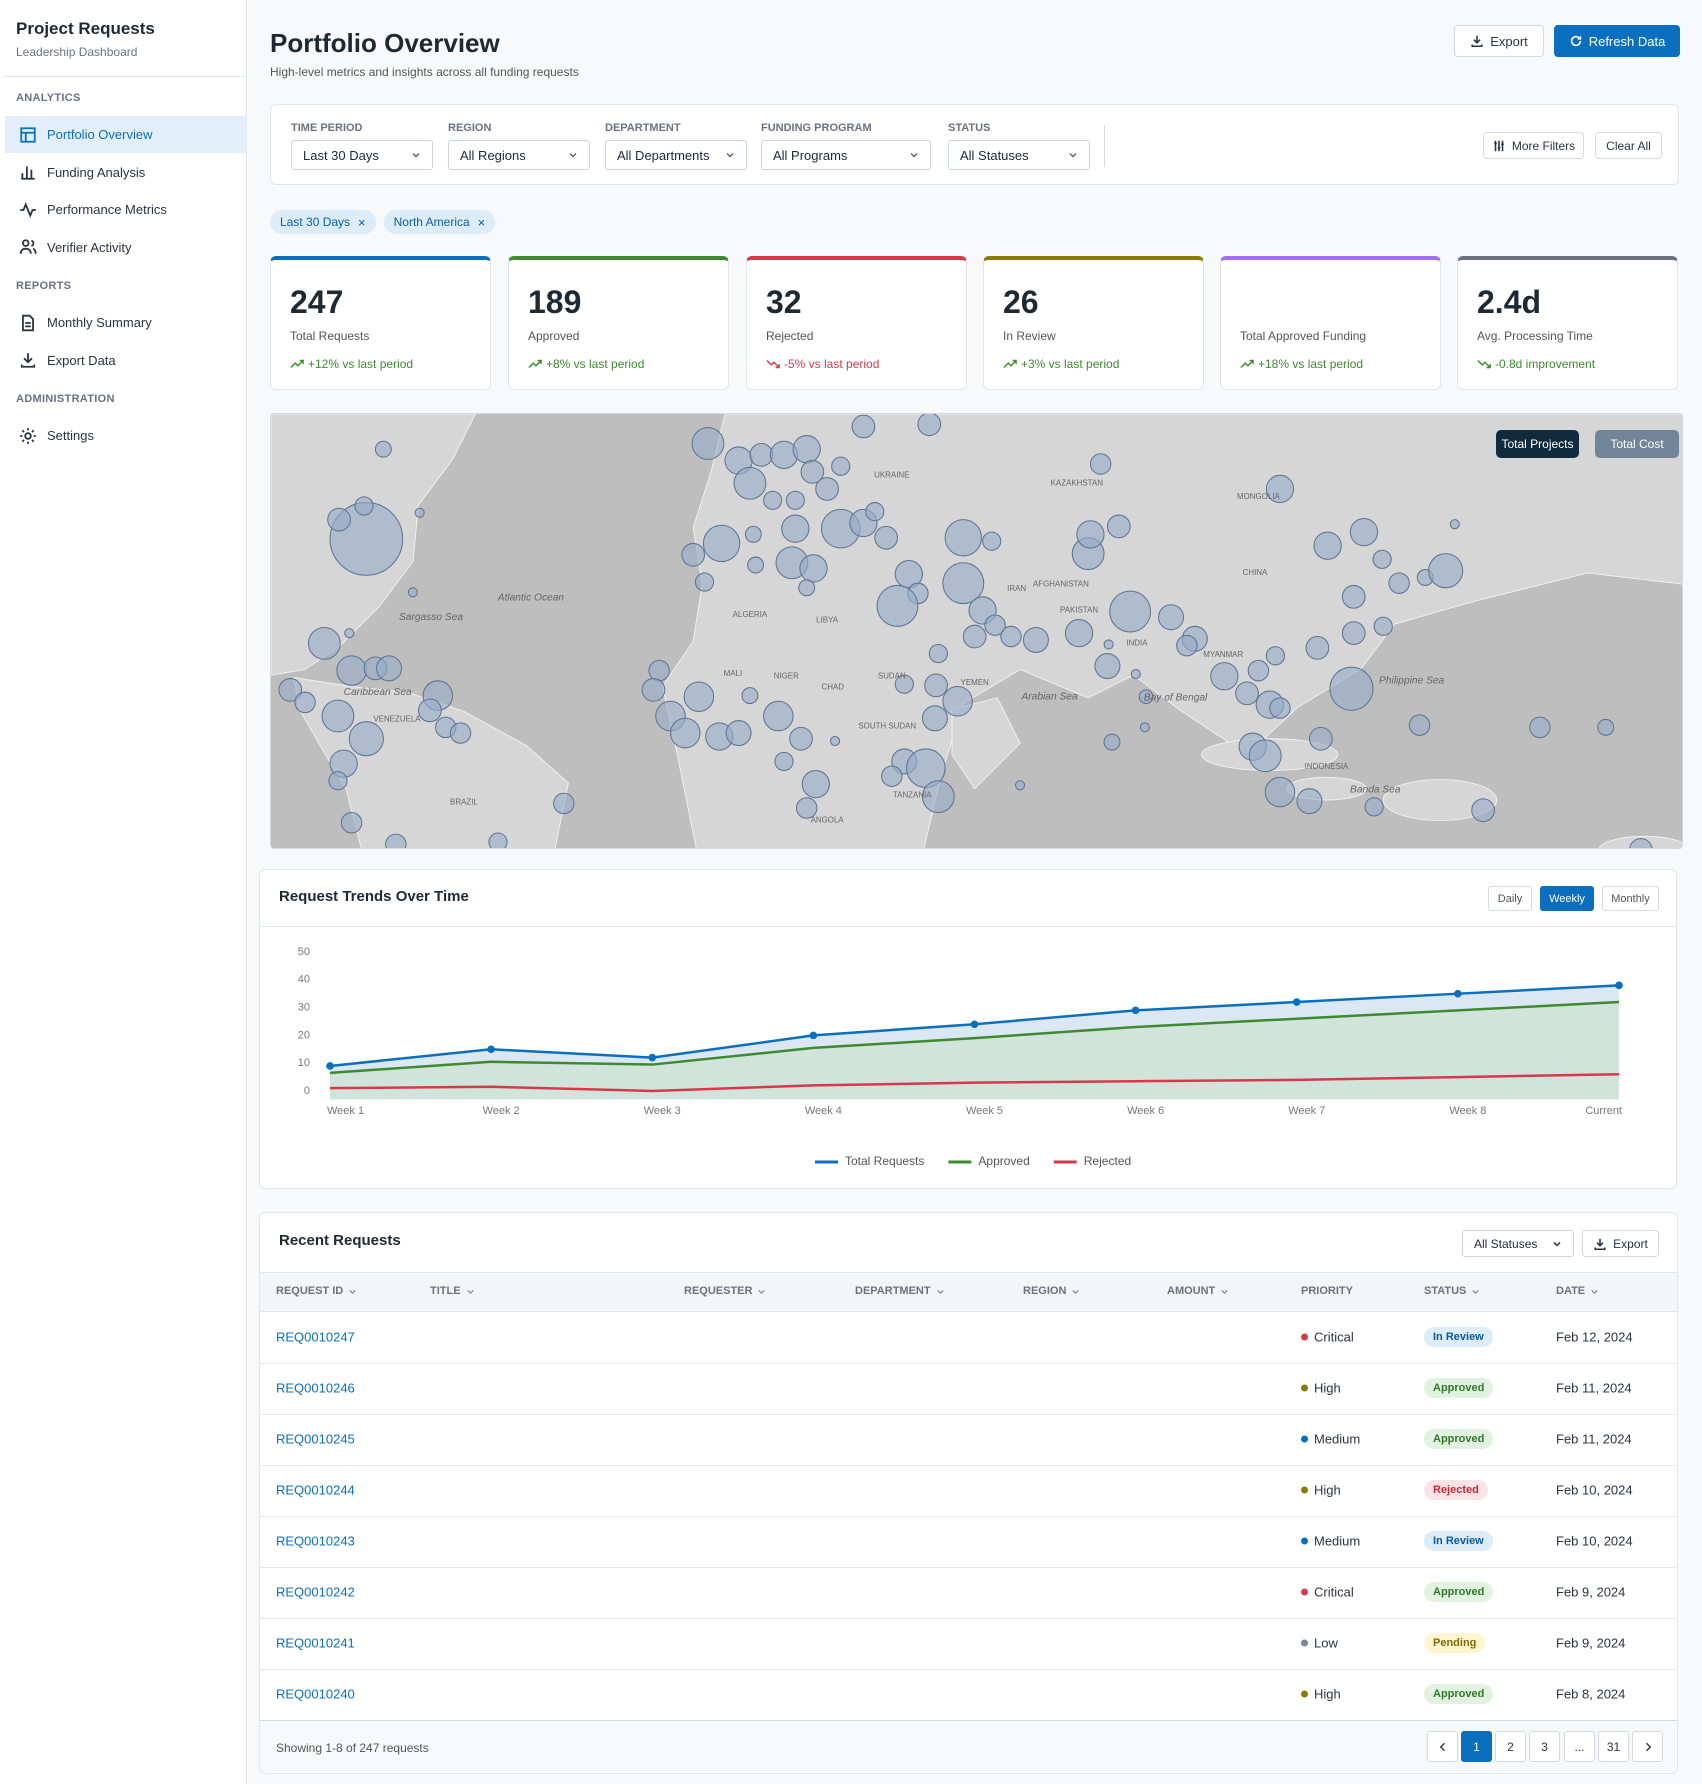  What do you see at coordinates (315, 1439) in the screenshot?
I see `request-id-link: REQ0010245` at bounding box center [315, 1439].